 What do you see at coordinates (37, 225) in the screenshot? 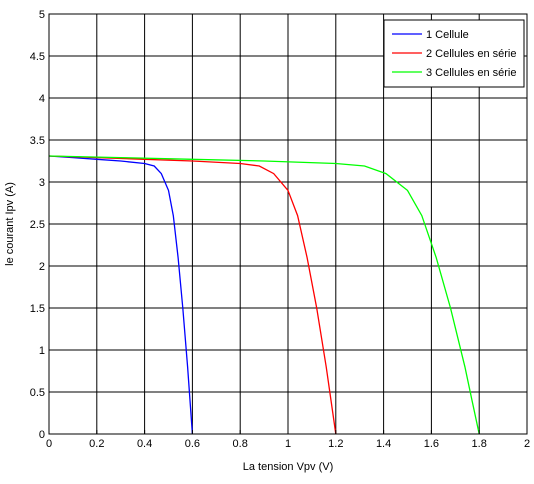
I see `y-tick-label: 2.5` at bounding box center [37, 225].